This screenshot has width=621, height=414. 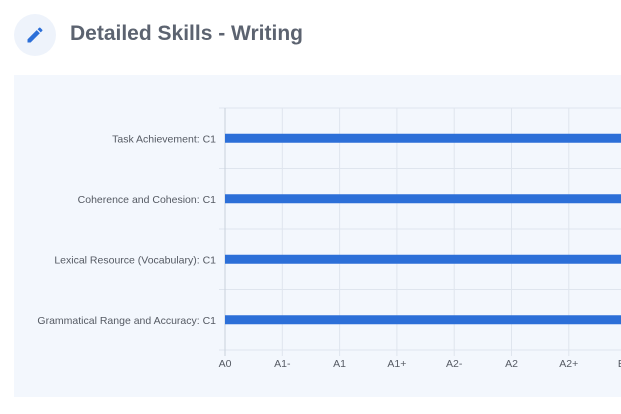 What do you see at coordinates (186, 33) in the screenshot?
I see `page-title: Detailed Skills - Writing` at bounding box center [186, 33].